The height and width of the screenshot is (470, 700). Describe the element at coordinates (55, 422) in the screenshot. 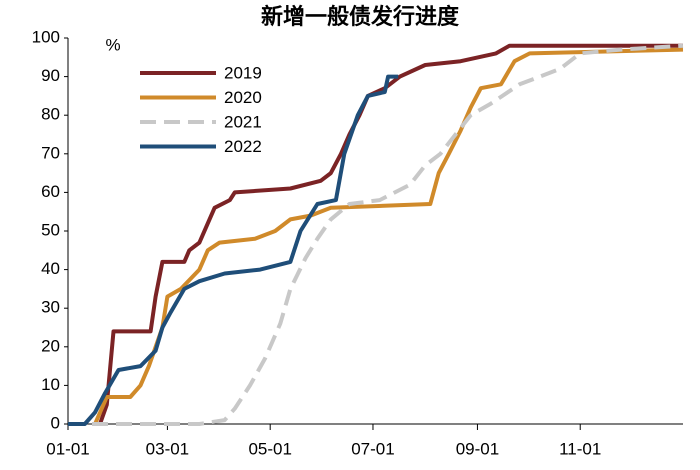

I see `y-tick-label: 0` at that location.